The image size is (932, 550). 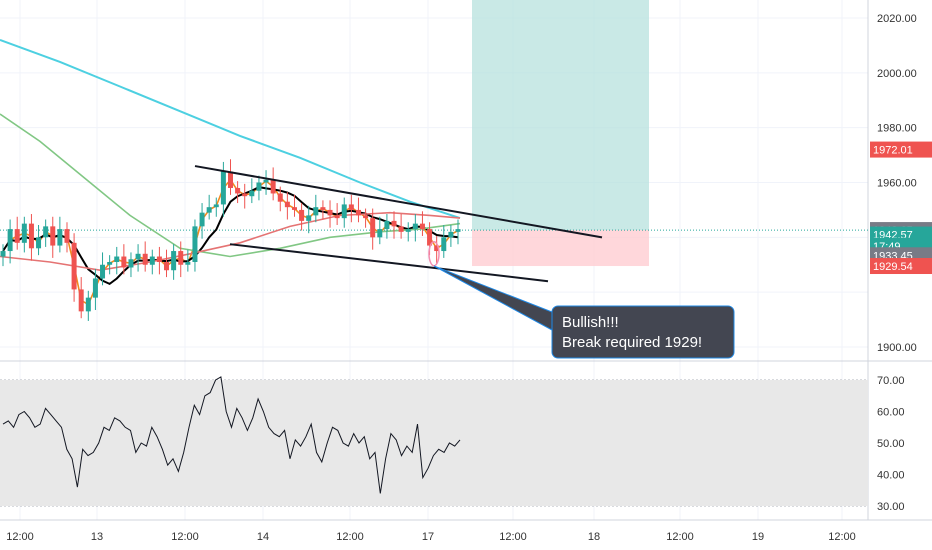 I want to click on ma-black, so click(x=230, y=236).